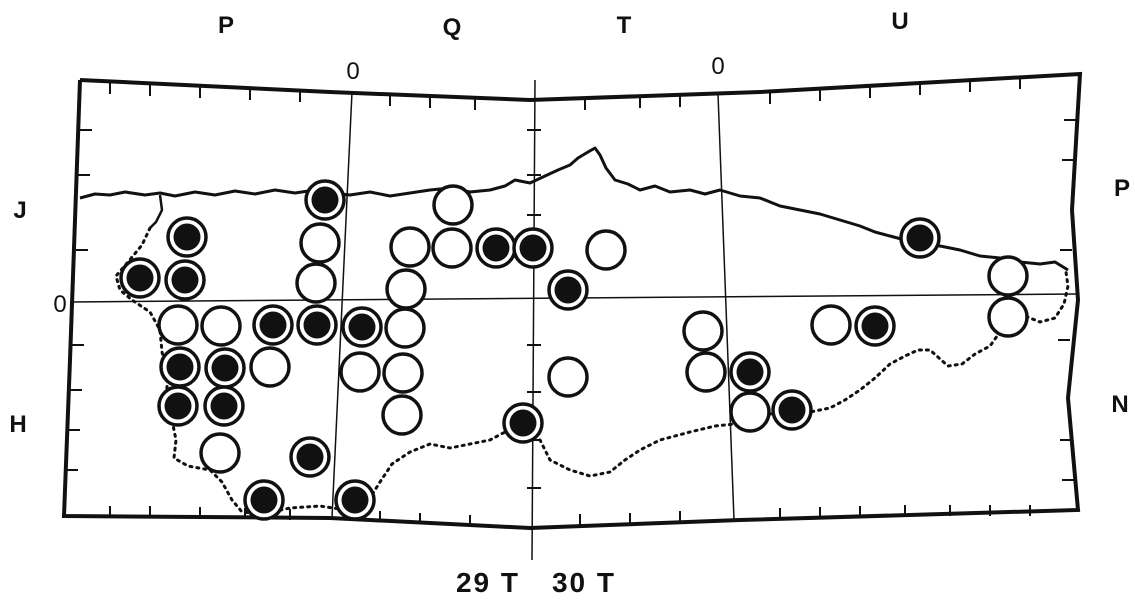  Describe the element at coordinates (156, 211) in the screenshot. I see `estuary-inlet` at that location.